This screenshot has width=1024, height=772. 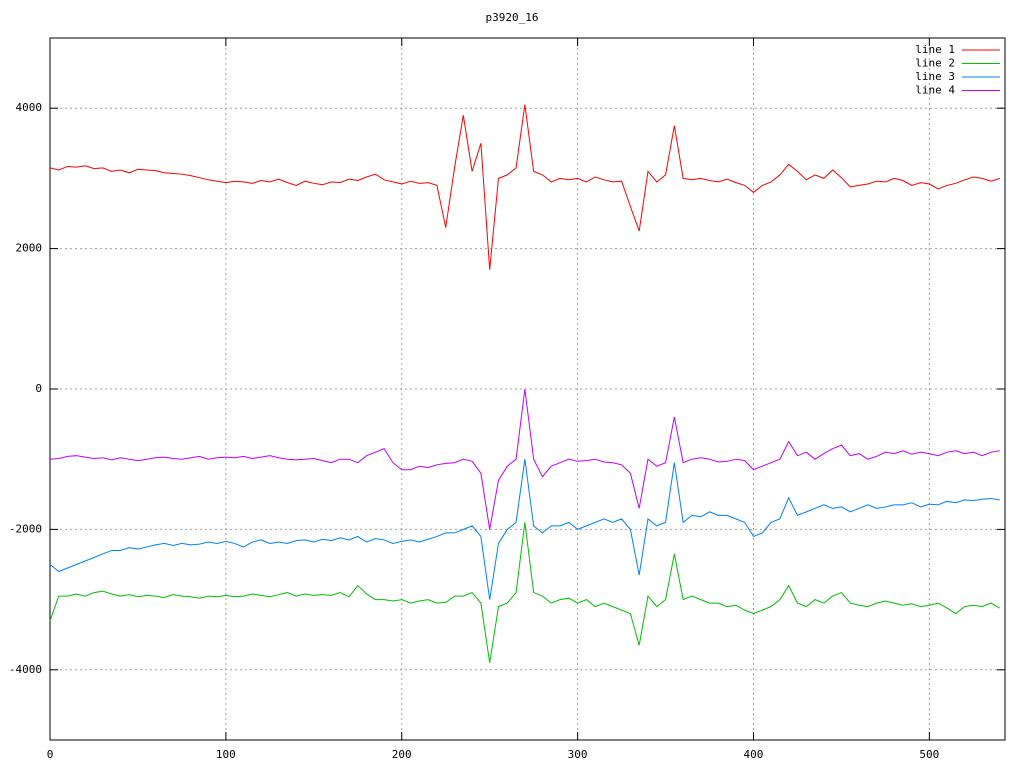 What do you see at coordinates (29, 248) in the screenshot?
I see `y-tick-label: 2000` at bounding box center [29, 248].